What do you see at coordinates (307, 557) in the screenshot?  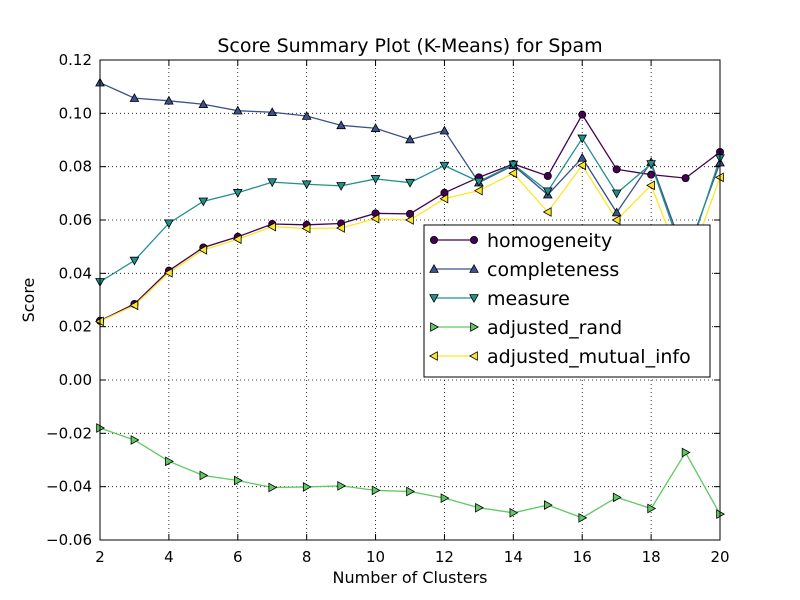 I see `x-tick-label: 8` at bounding box center [307, 557].